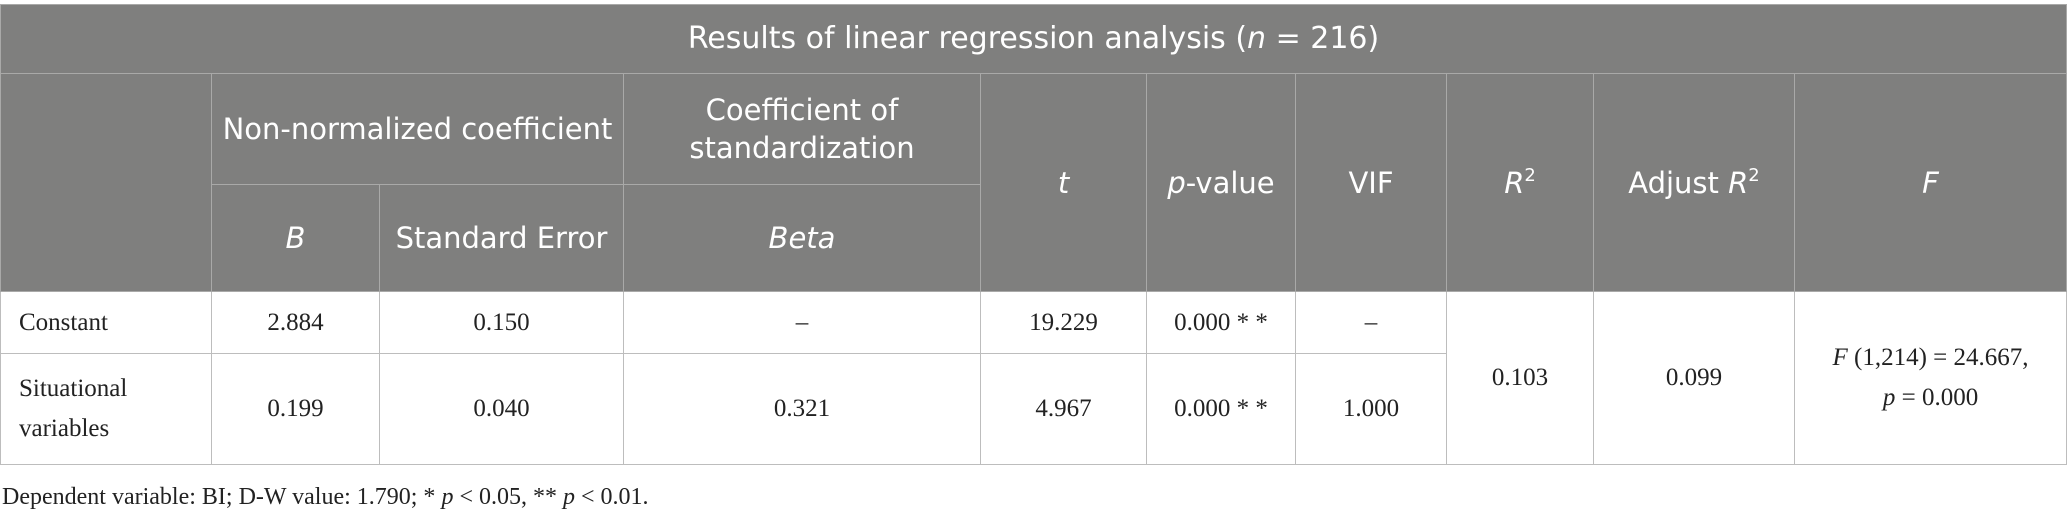  Describe the element at coordinates (802, 129) in the screenshot. I see `col-header: Coefficient of standardization` at that location.